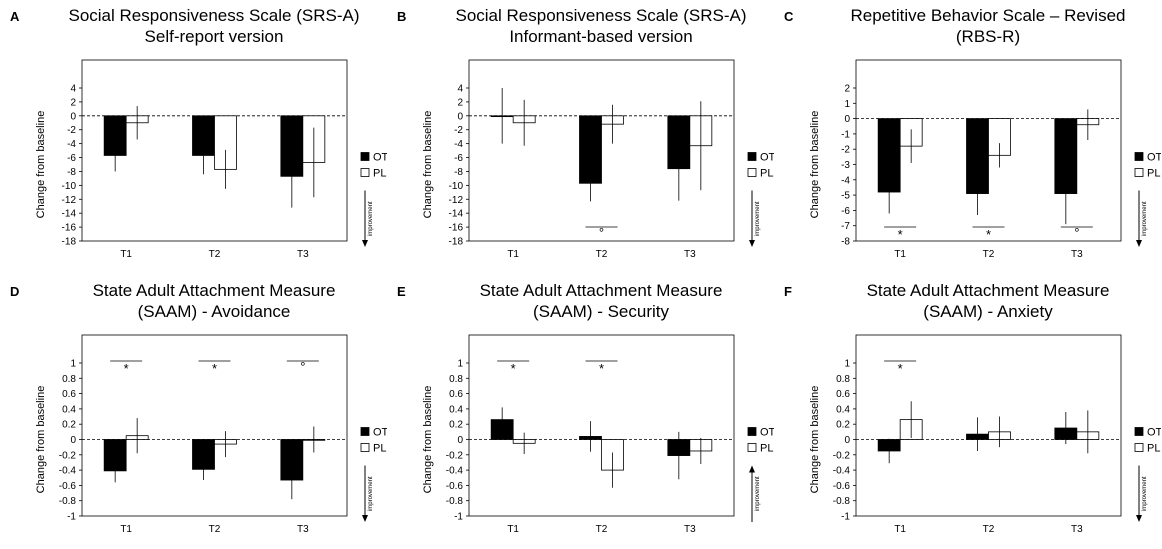  What do you see at coordinates (456, 242) in the screenshot?
I see `y-tick-label: -18` at bounding box center [456, 242].